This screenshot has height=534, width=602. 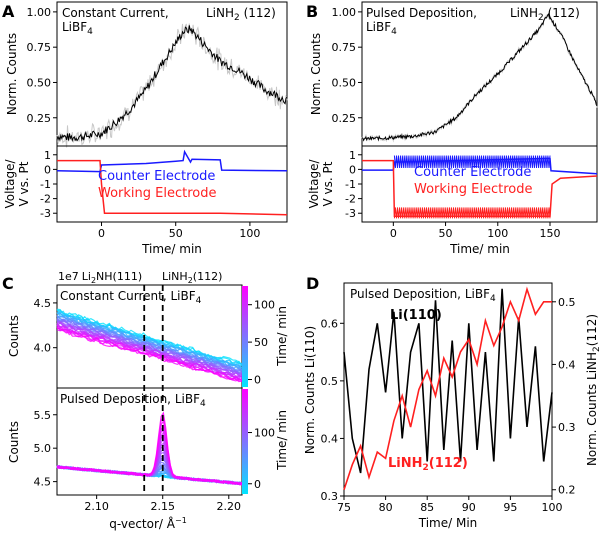 What do you see at coordinates (148, 523) in the screenshot?
I see `panel-c-xlabel: q-vector/ Å−1` at bounding box center [148, 523].